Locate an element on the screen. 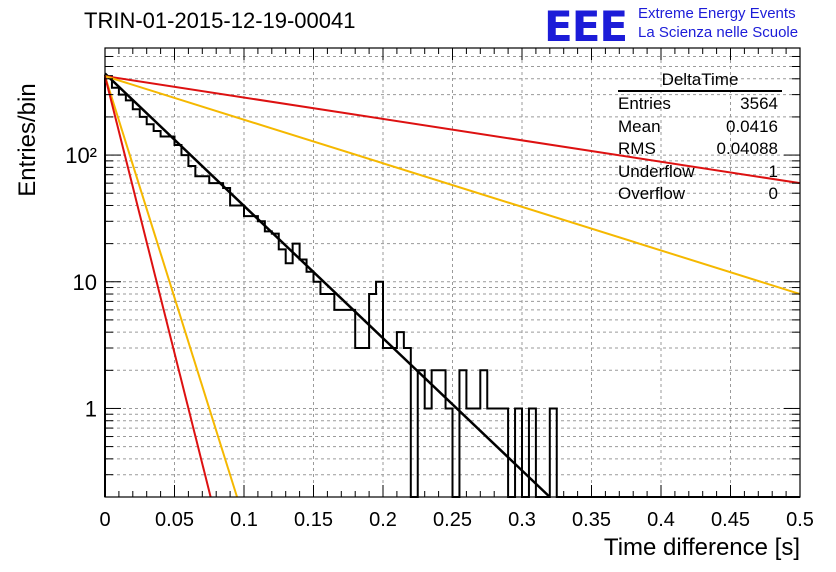 The image size is (836, 572). x-tick-label: 0.35 is located at coordinates (591, 520).